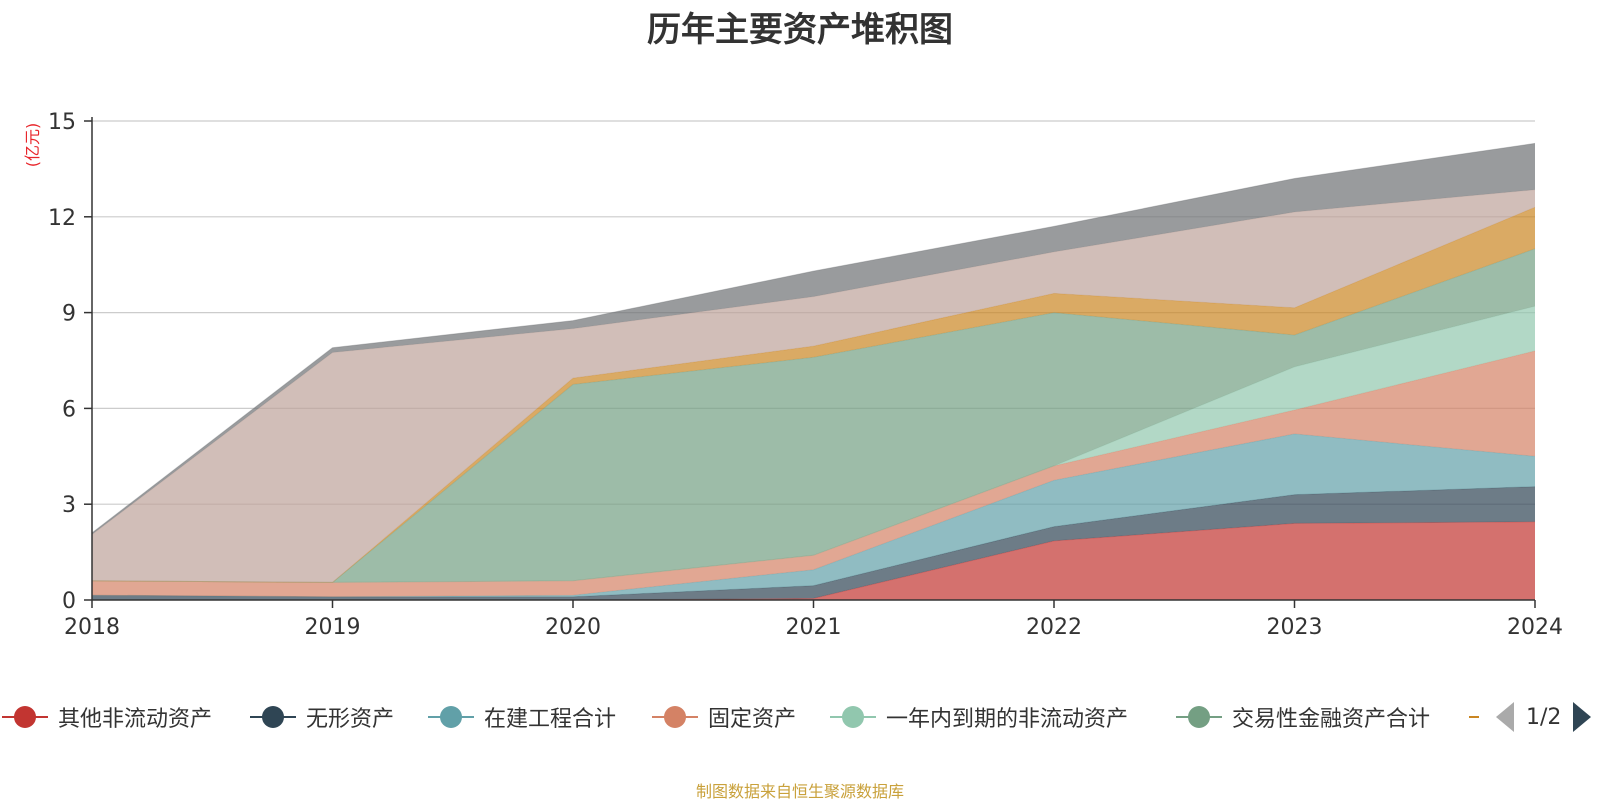 This screenshot has height=802, width=1600. I want to click on legend-item: 固定资产, so click(723, 717).